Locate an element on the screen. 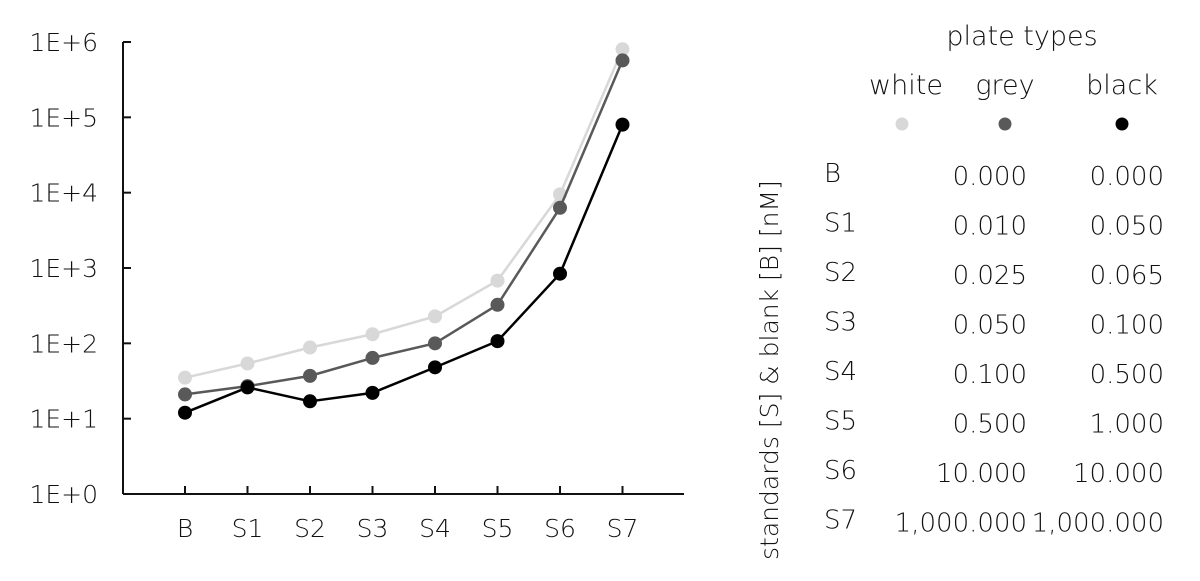 The height and width of the screenshot is (581, 1200). row-label: B is located at coordinates (832, 174).